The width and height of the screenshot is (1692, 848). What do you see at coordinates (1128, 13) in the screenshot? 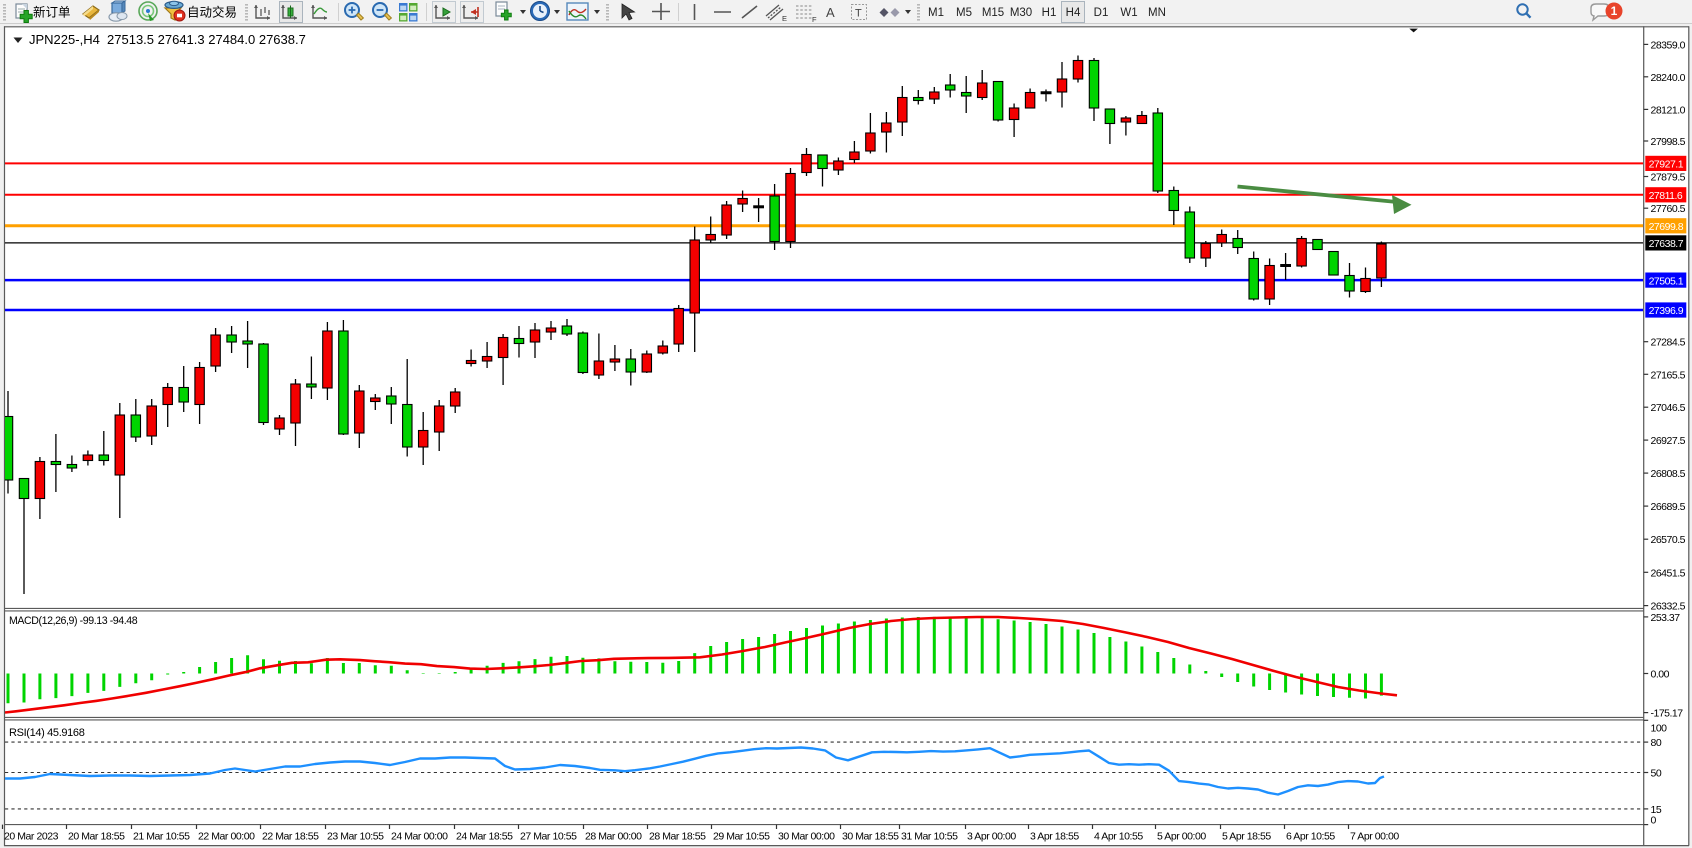
I see `svg-text: W1` at bounding box center [1128, 13].